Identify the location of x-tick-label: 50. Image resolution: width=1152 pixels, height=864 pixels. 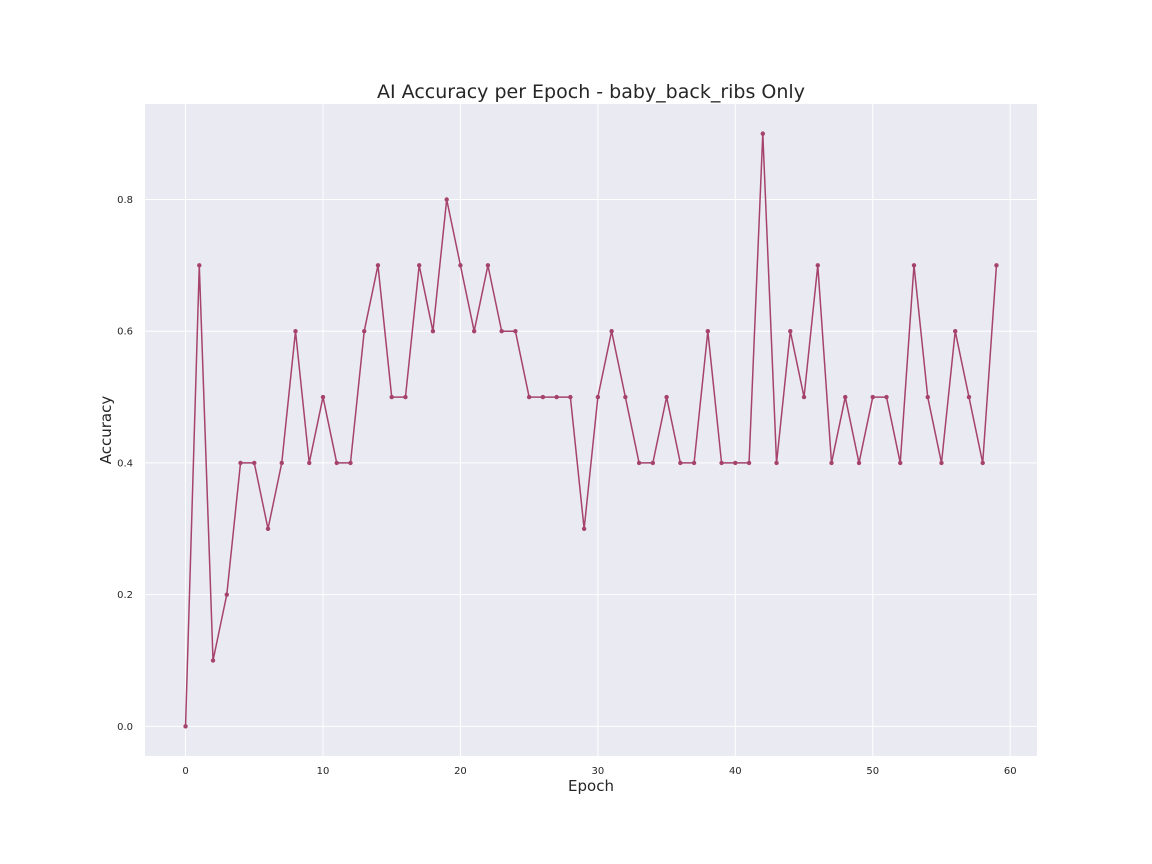
(872, 771).